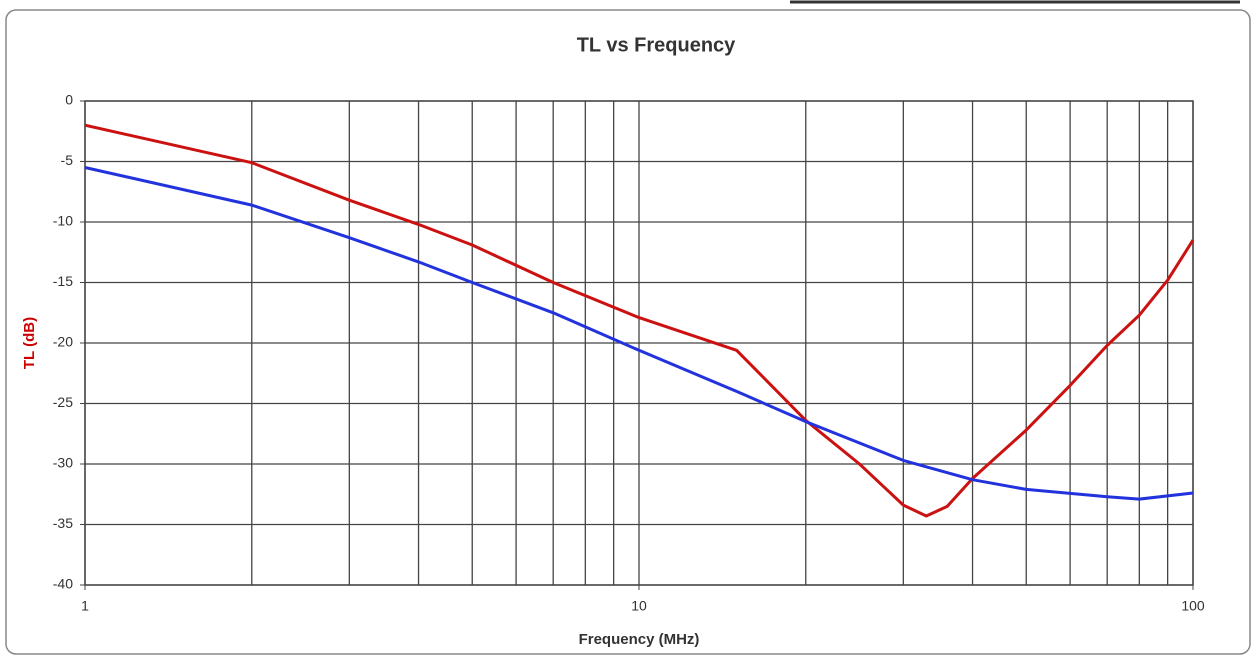 This screenshot has width=1259, height=657. What do you see at coordinates (63, 402) in the screenshot?
I see `y-tick-label: -25` at bounding box center [63, 402].